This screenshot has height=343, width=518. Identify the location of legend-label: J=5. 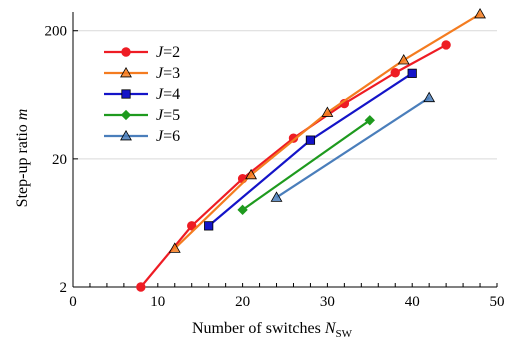
(168, 115).